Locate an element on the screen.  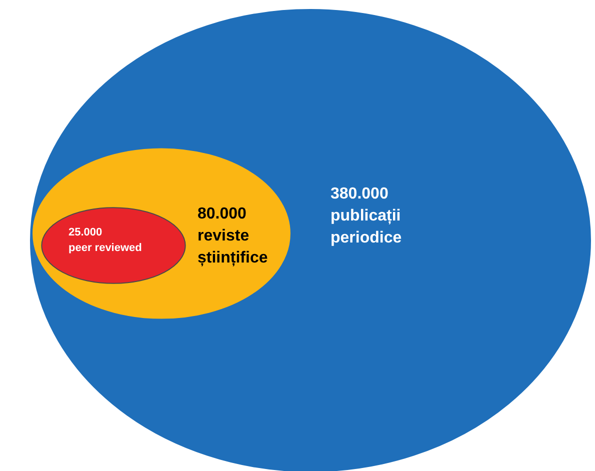
category-label: peer reviewed is located at coordinates (105, 248).